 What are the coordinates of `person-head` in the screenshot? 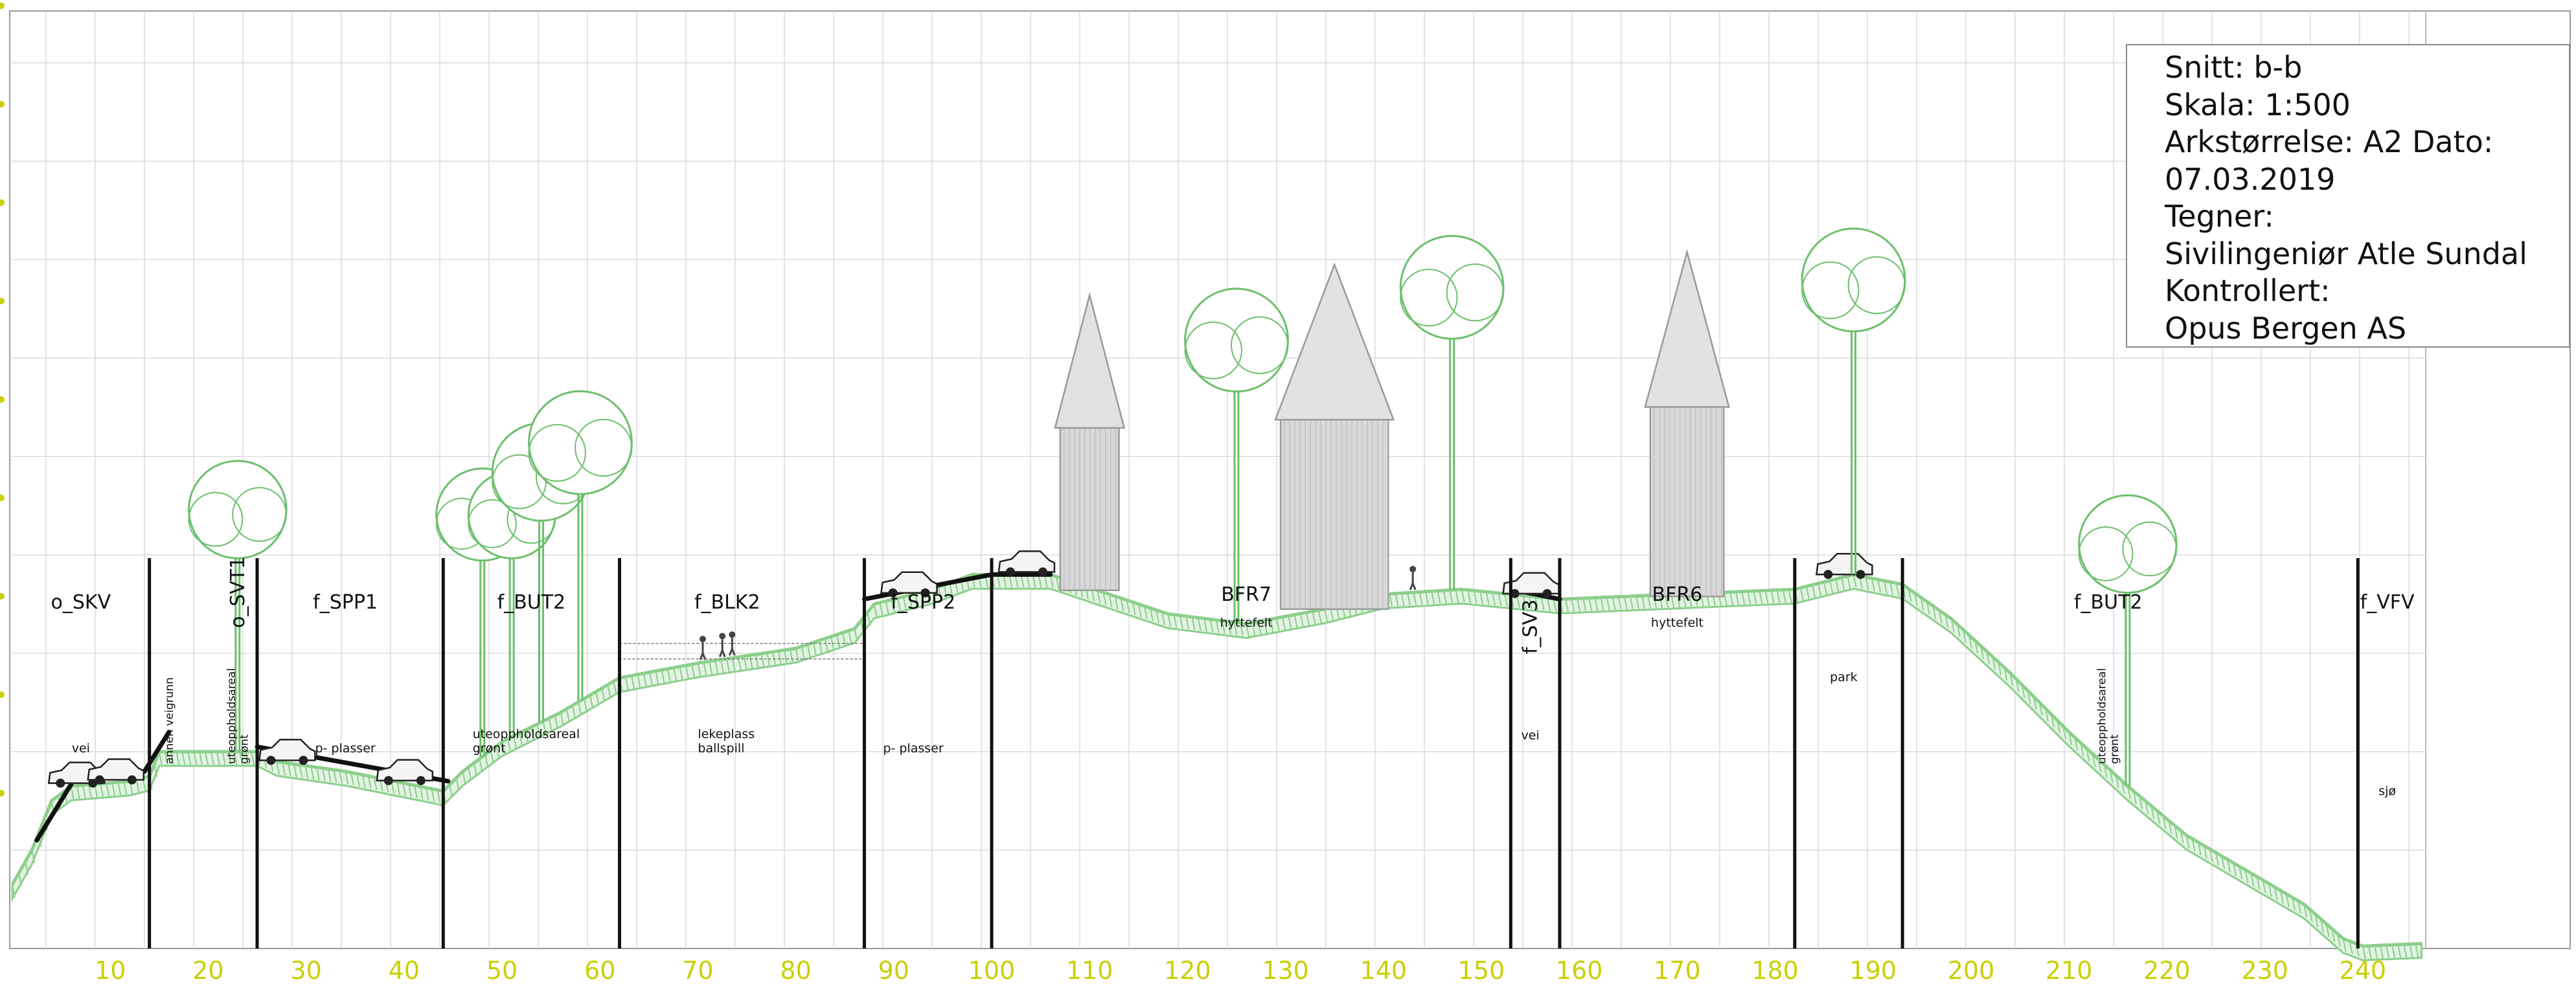 It's located at (1413, 568).